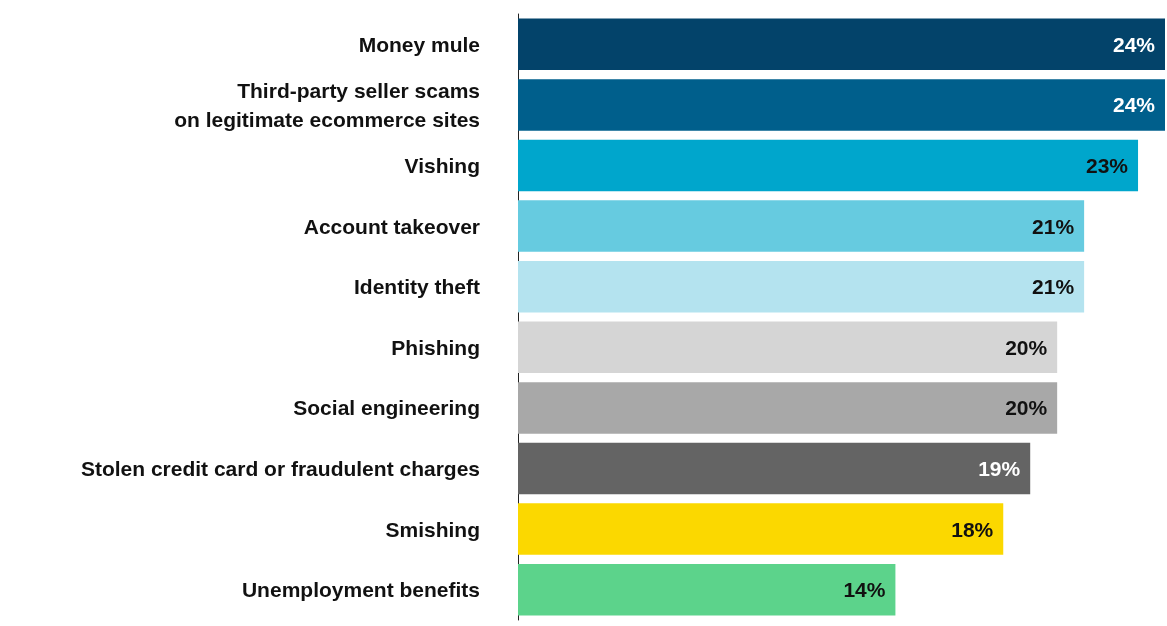 This screenshot has height=626, width=1167. Describe the element at coordinates (360, 590) in the screenshot. I see `y-tick-label: Unemployment benefits` at that location.